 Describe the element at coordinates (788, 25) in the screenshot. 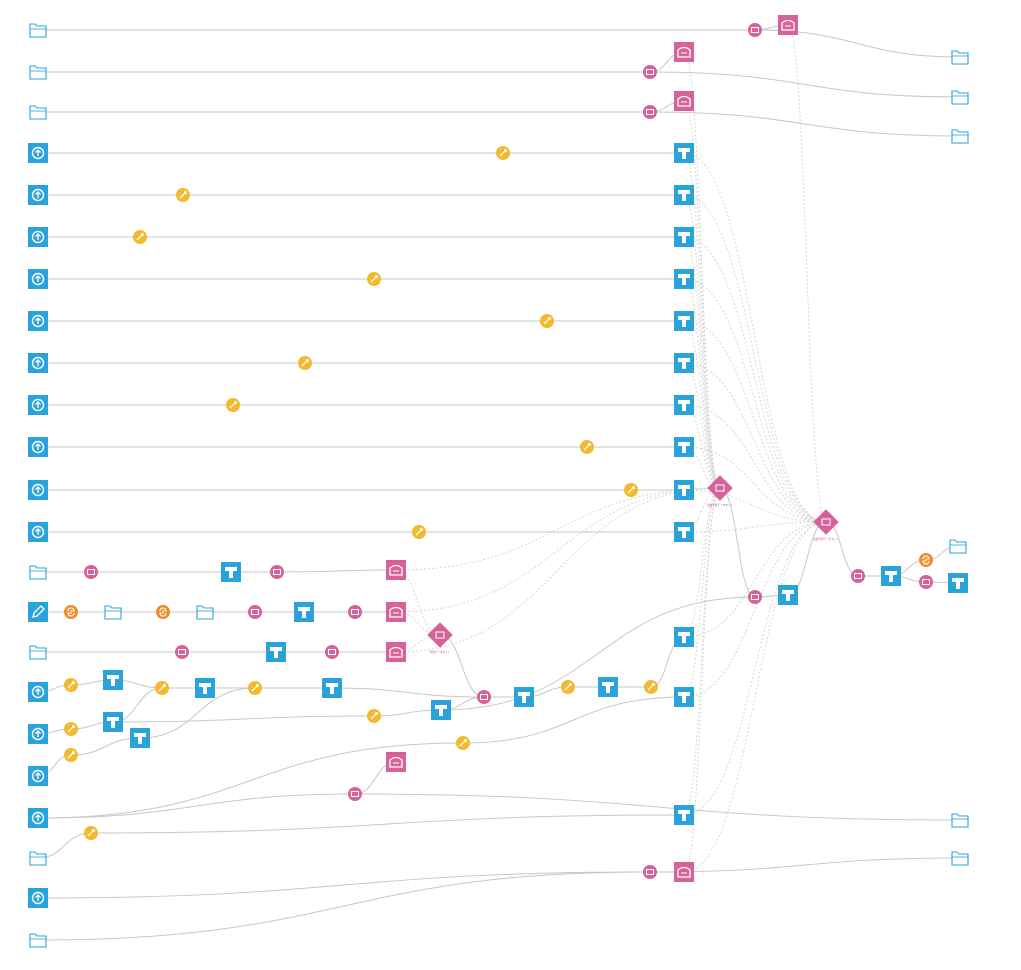

I see `node-pm_a` at that location.